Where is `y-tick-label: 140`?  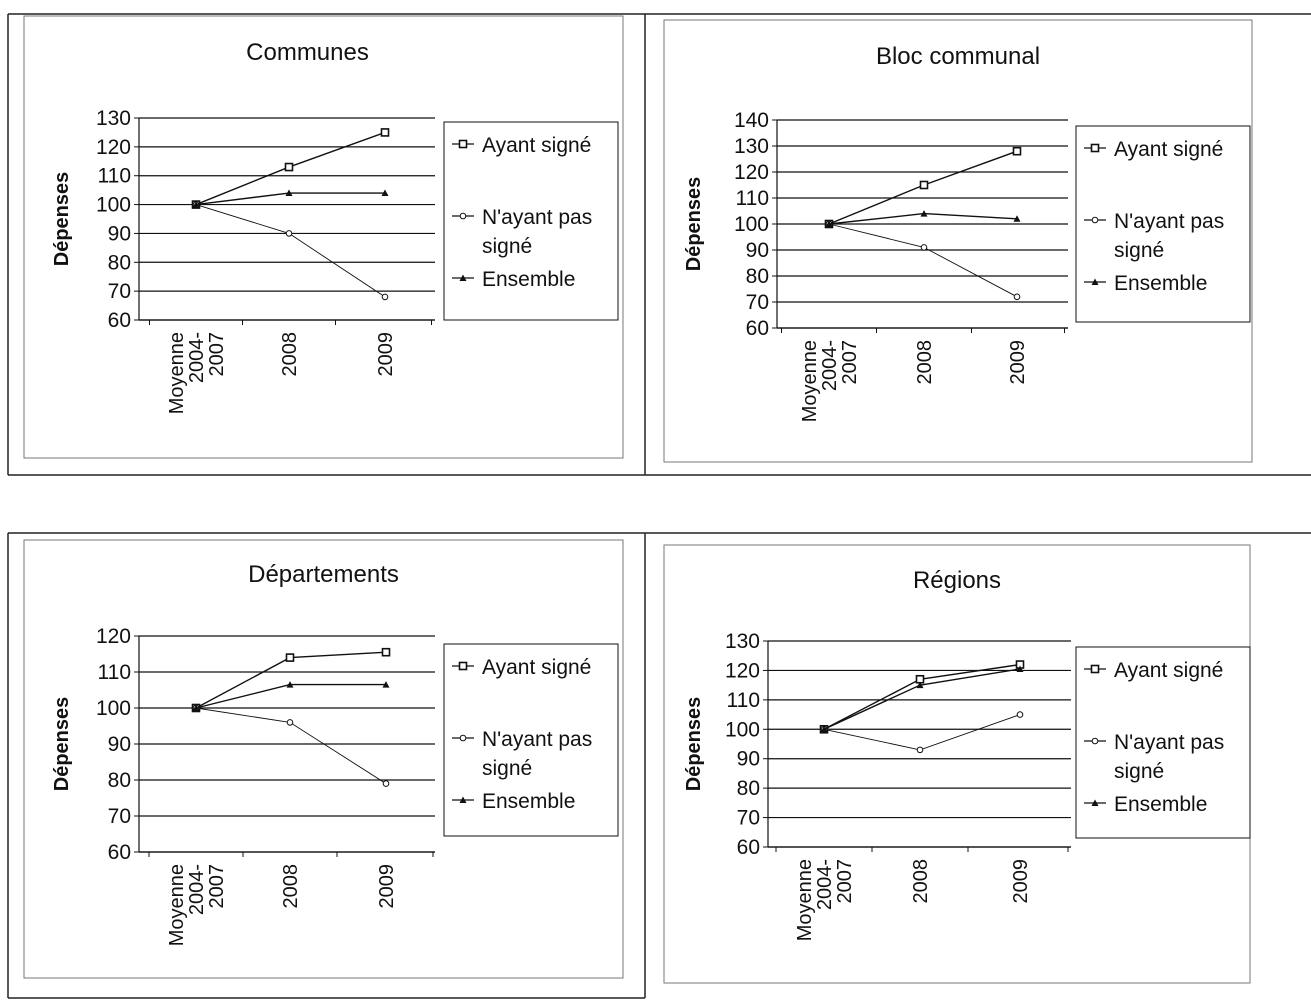
y-tick-label: 140 is located at coordinates (751, 120).